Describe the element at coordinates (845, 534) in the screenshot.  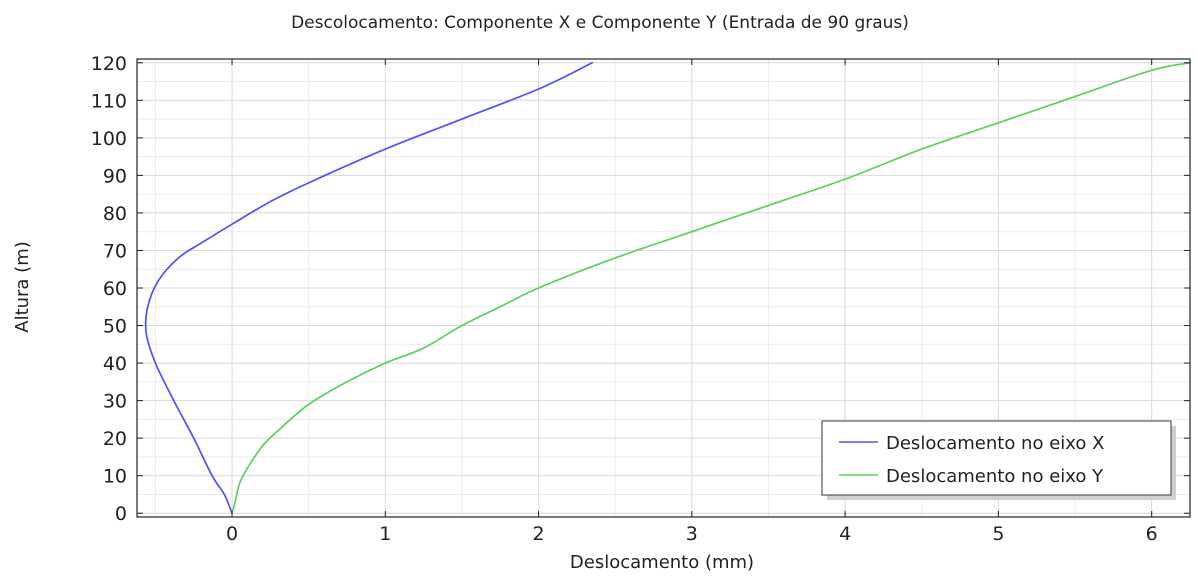
I see `x-tick-label: 4` at that location.